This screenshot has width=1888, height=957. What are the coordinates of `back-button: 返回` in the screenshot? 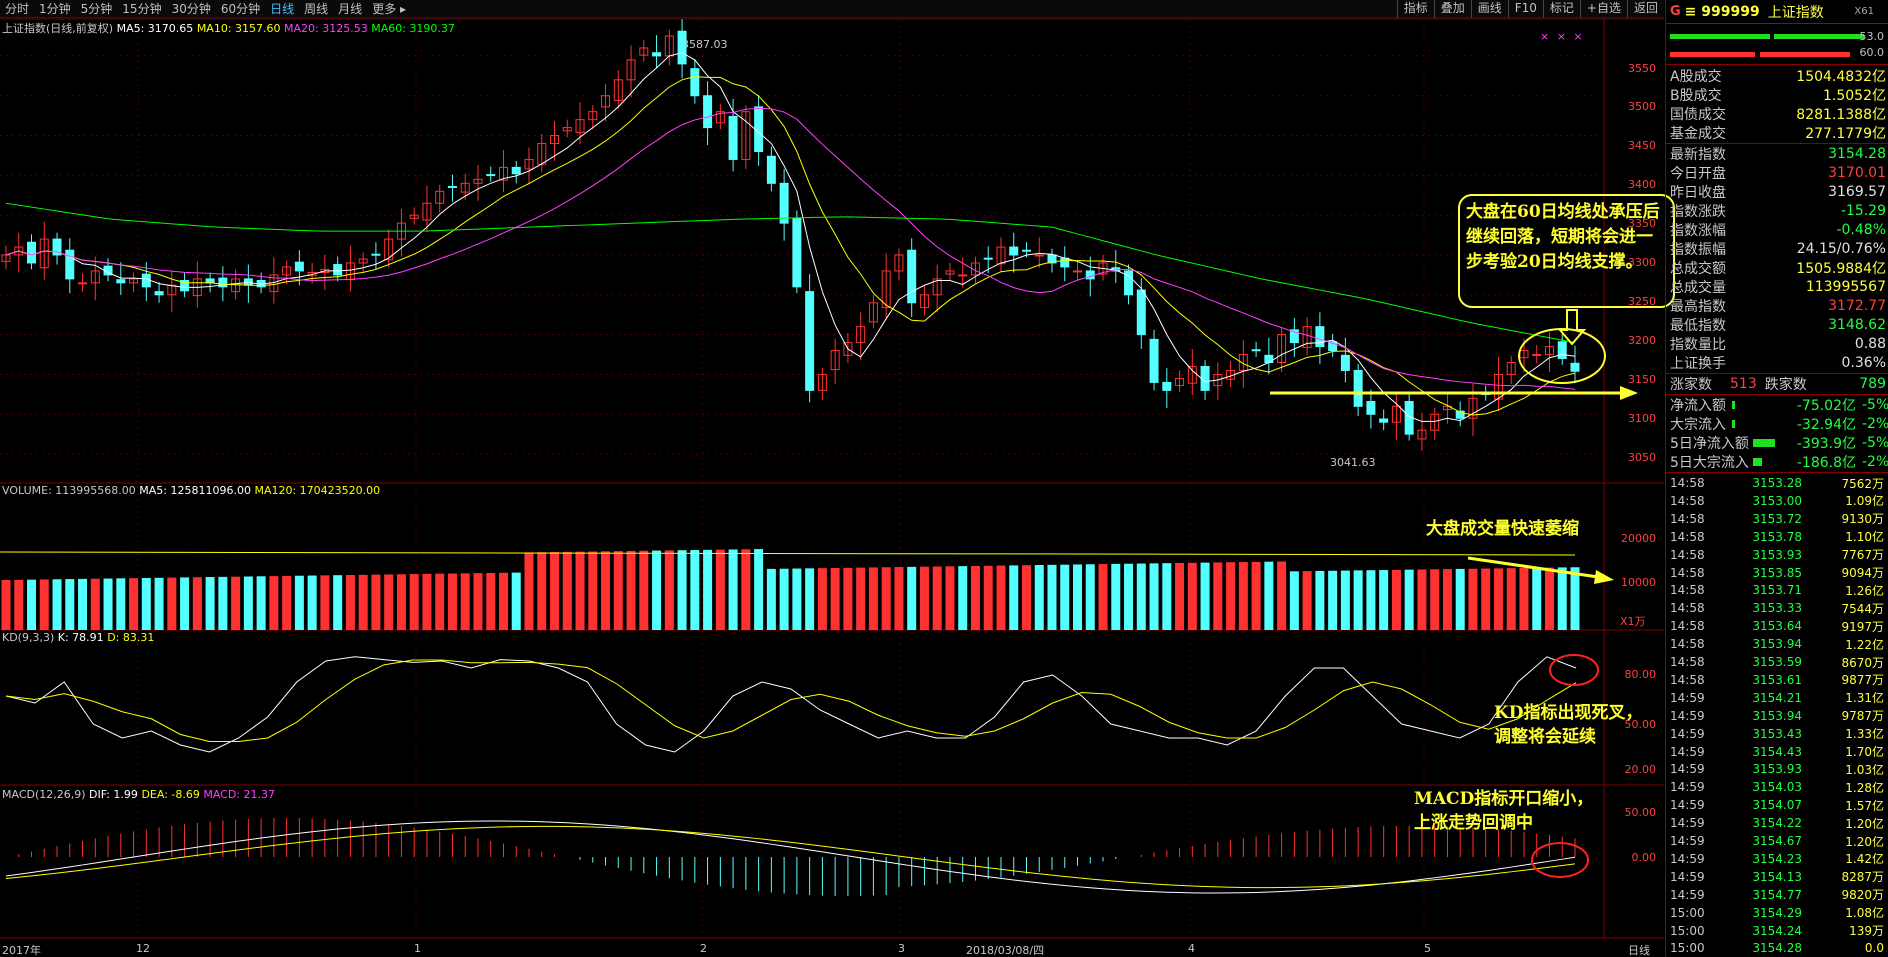 It's located at (1645, 9).